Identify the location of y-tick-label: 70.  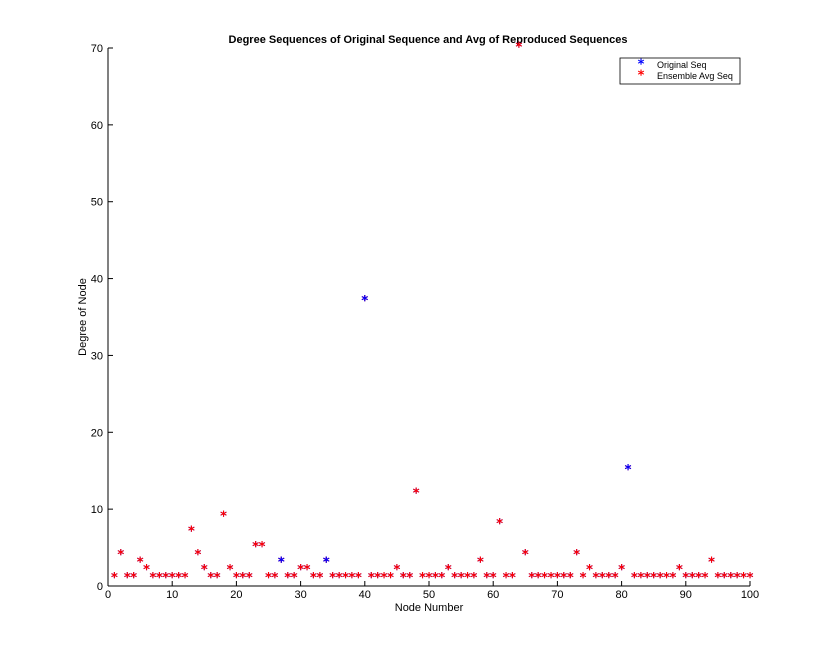
(97, 49).